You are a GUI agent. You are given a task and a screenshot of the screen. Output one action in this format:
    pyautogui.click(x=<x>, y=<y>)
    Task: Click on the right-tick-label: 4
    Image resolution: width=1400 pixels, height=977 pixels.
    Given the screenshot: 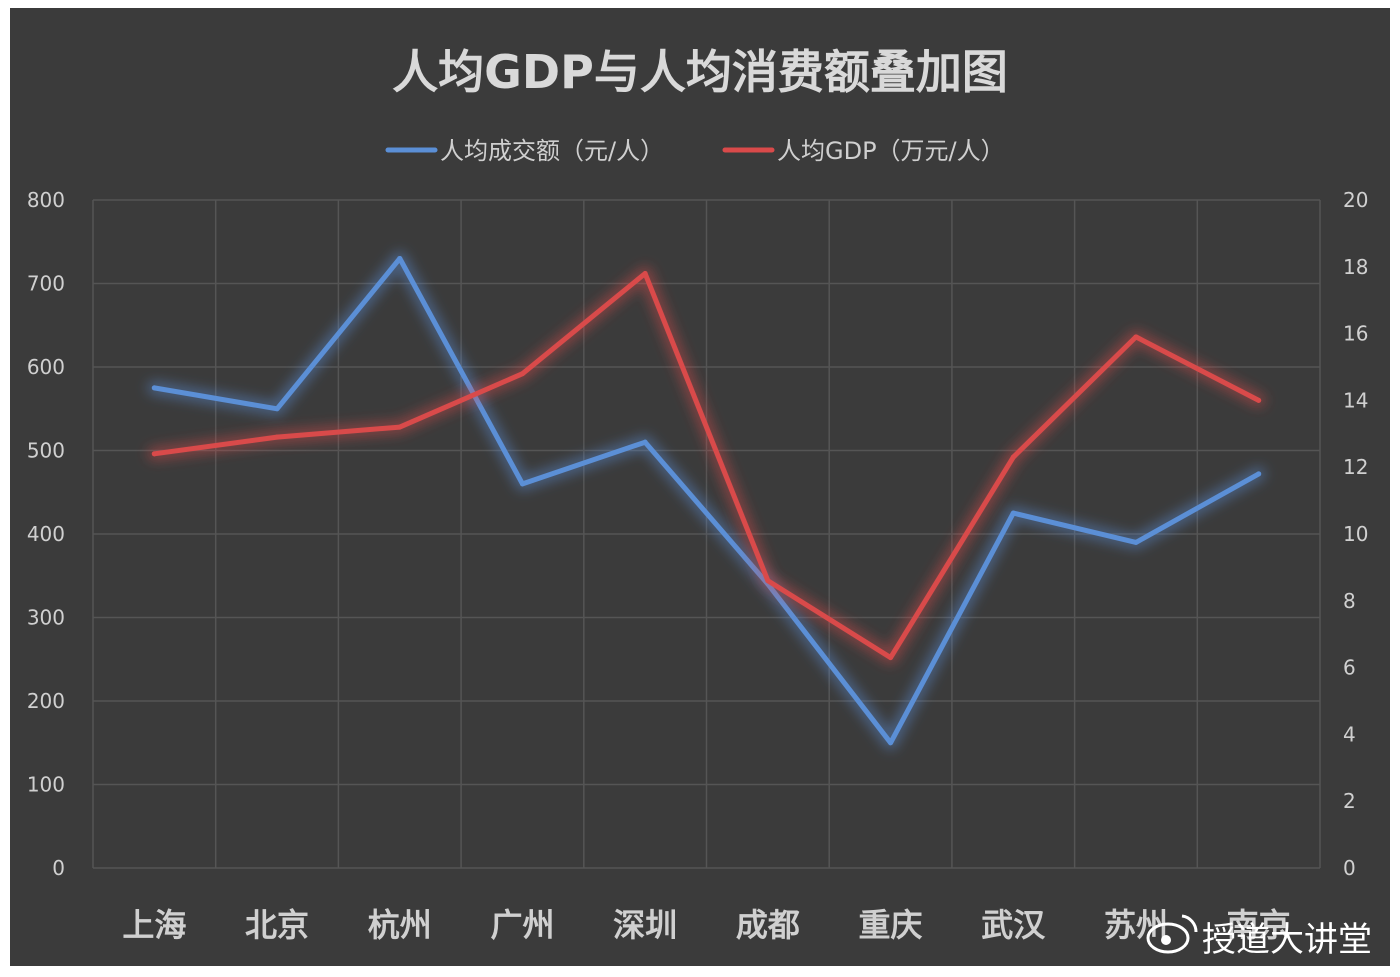 What is the action you would take?
    pyautogui.click(x=1349, y=734)
    